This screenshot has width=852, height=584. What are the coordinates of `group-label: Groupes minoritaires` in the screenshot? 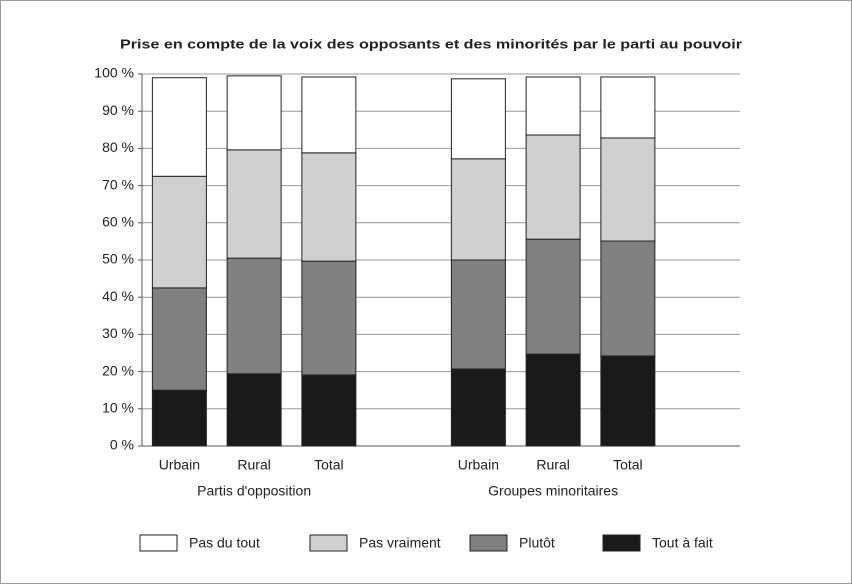 It's located at (553, 491).